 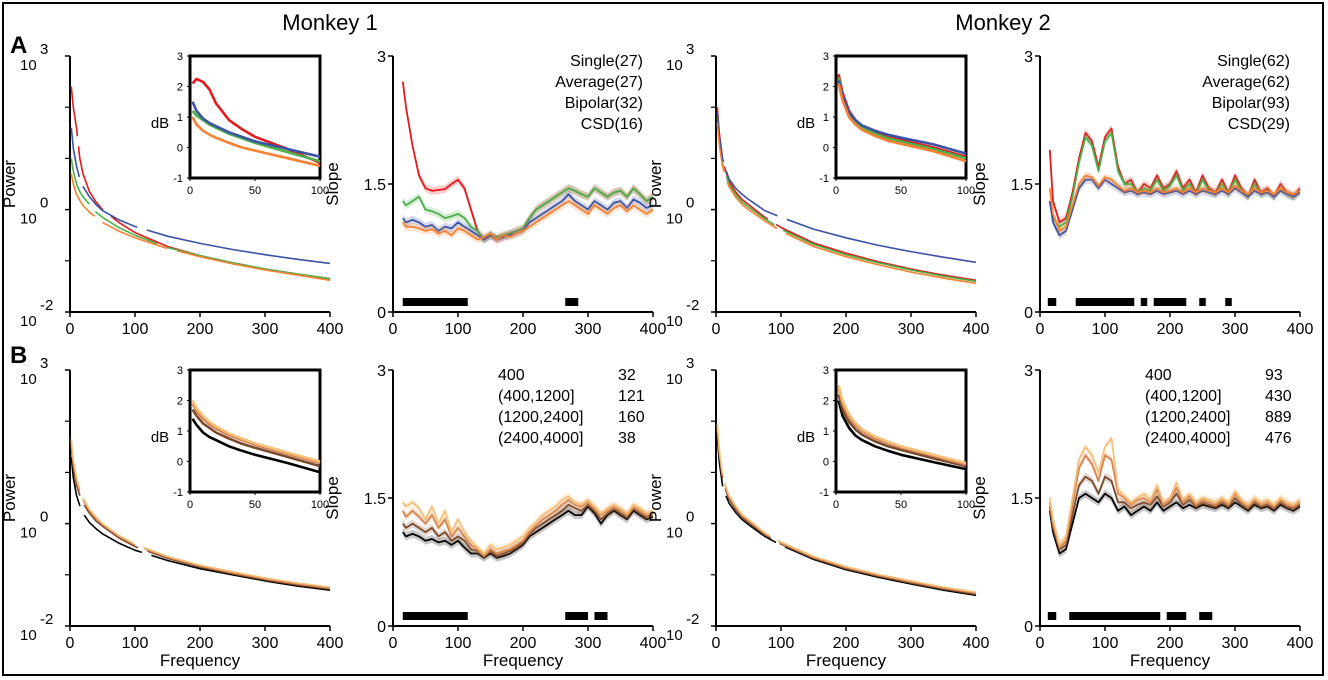 What do you see at coordinates (599, 82) in the screenshot?
I see `legend-label-average: Average(27)` at bounding box center [599, 82].